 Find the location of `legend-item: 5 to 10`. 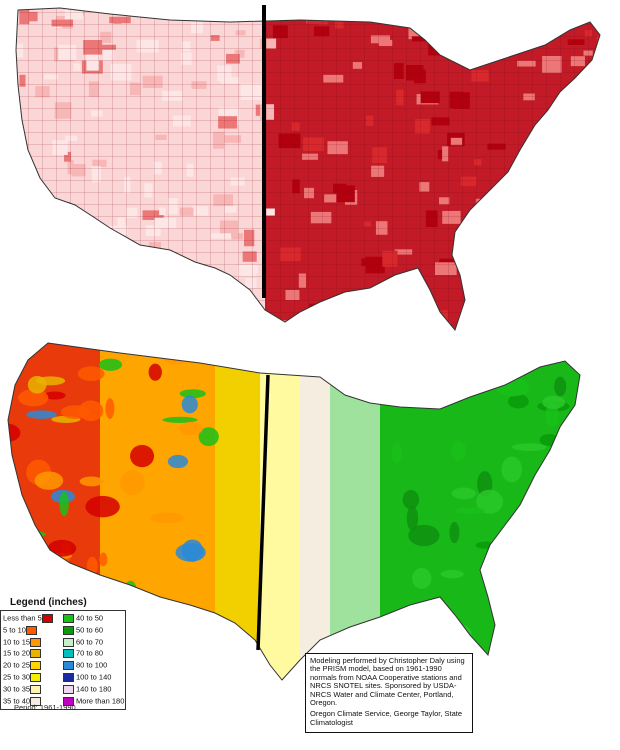

legend-item: 5 to 10 is located at coordinates (21, 630).